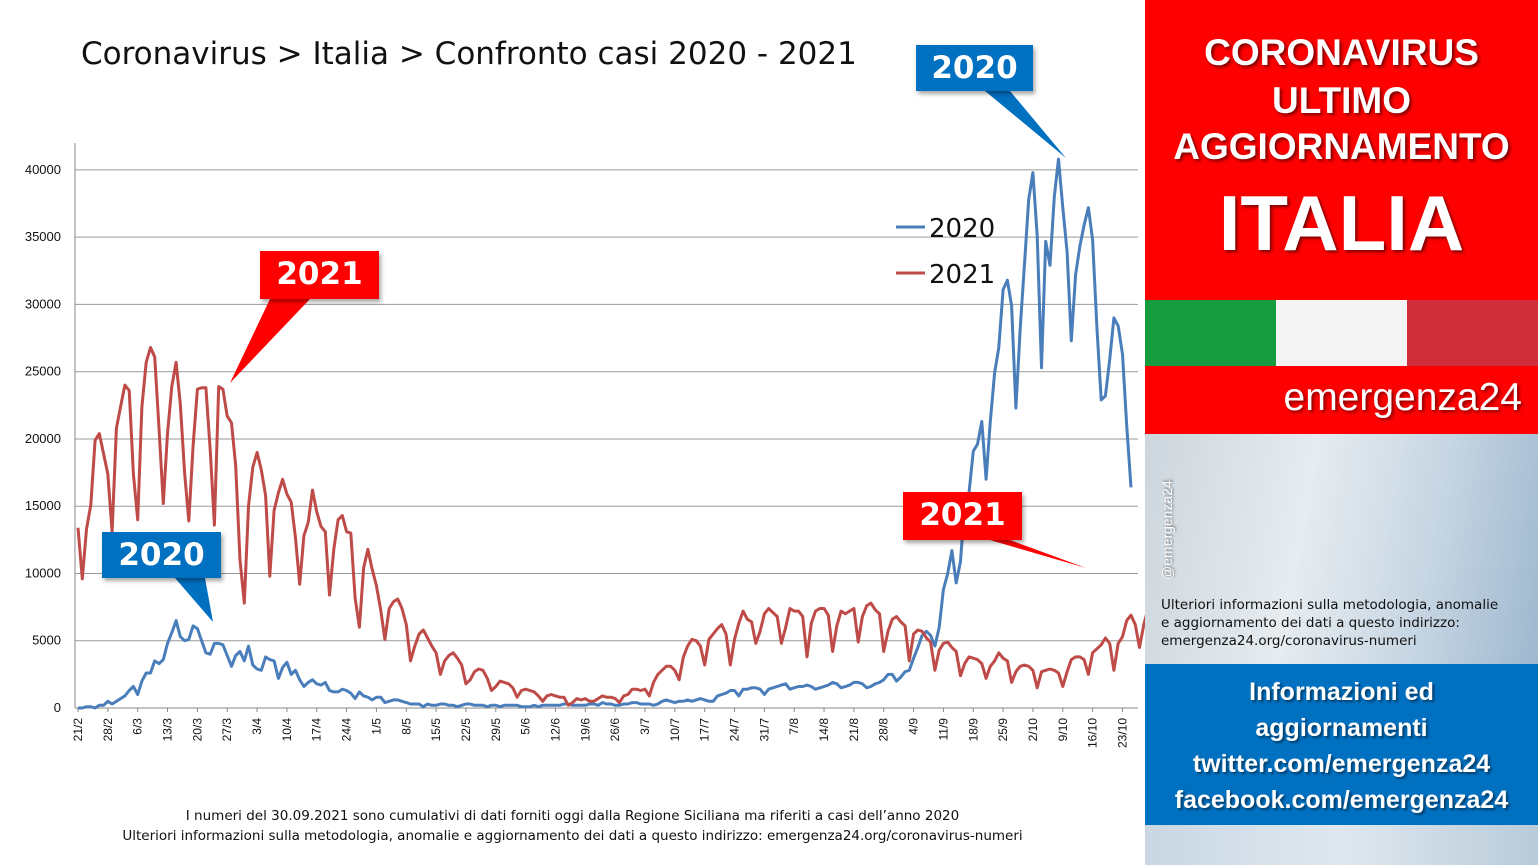 This screenshot has width=1538, height=865. I want to click on y-tick-label: 15000, so click(43, 505).